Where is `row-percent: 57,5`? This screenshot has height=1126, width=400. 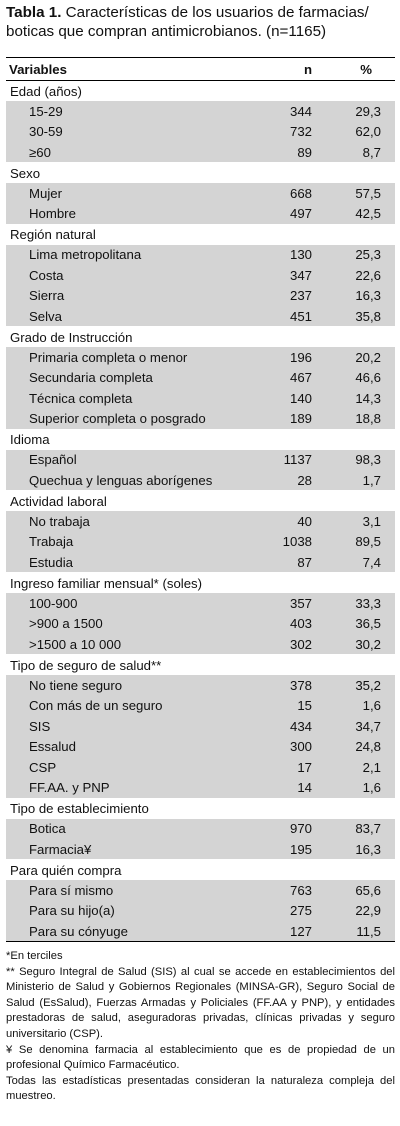
row-percent: 57,5 is located at coordinates (354, 193).